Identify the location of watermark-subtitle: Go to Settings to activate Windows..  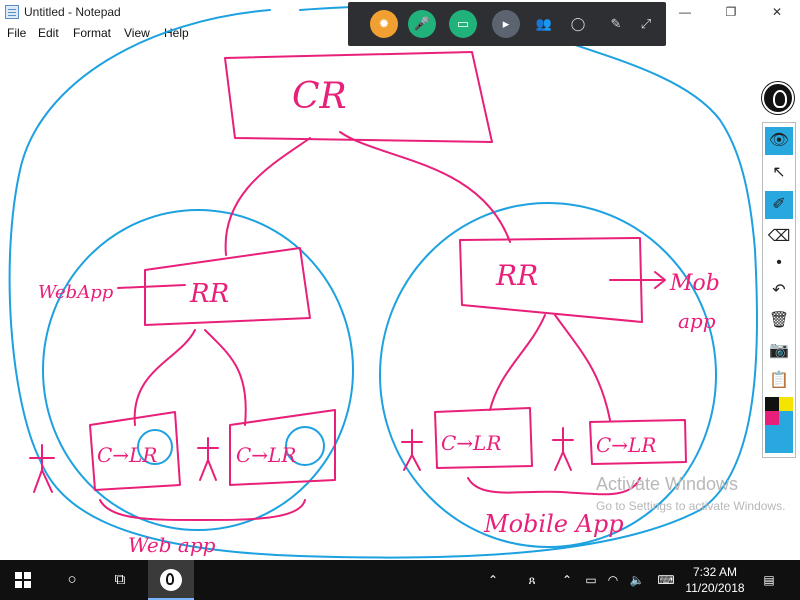
(691, 506).